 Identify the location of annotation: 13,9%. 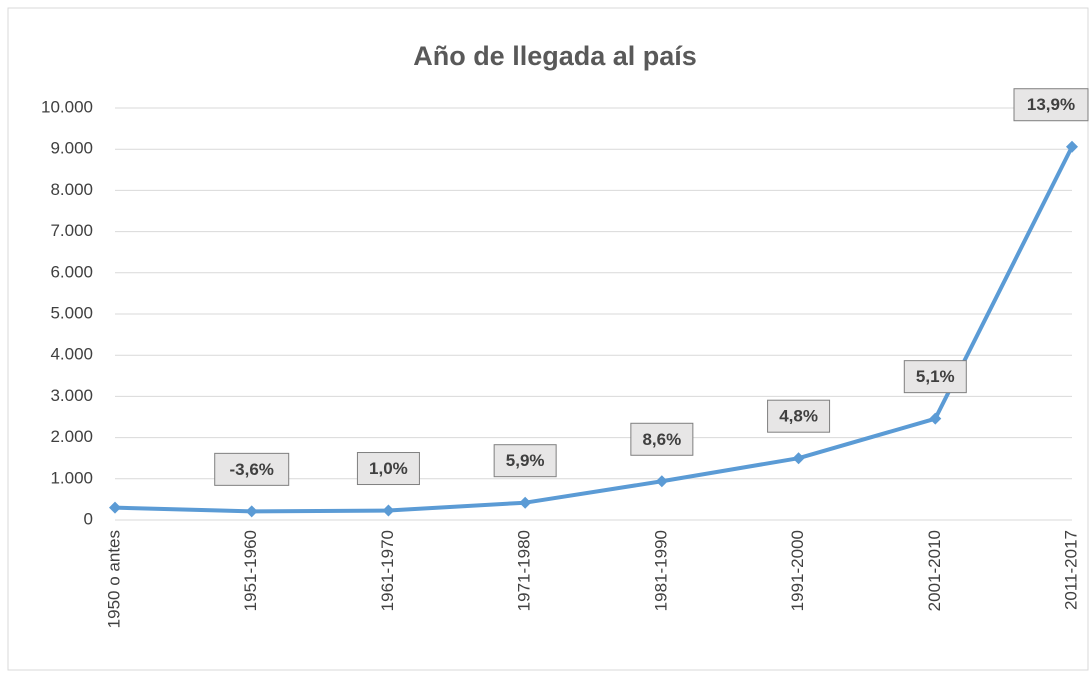
(1051, 104).